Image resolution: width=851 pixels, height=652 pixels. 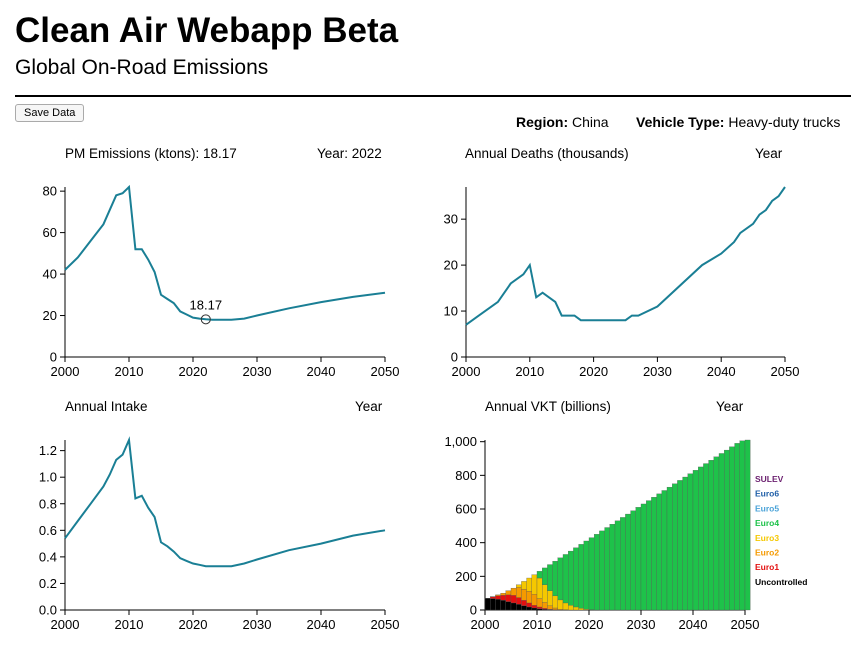 I want to click on region-value: China, so click(x=590, y=122).